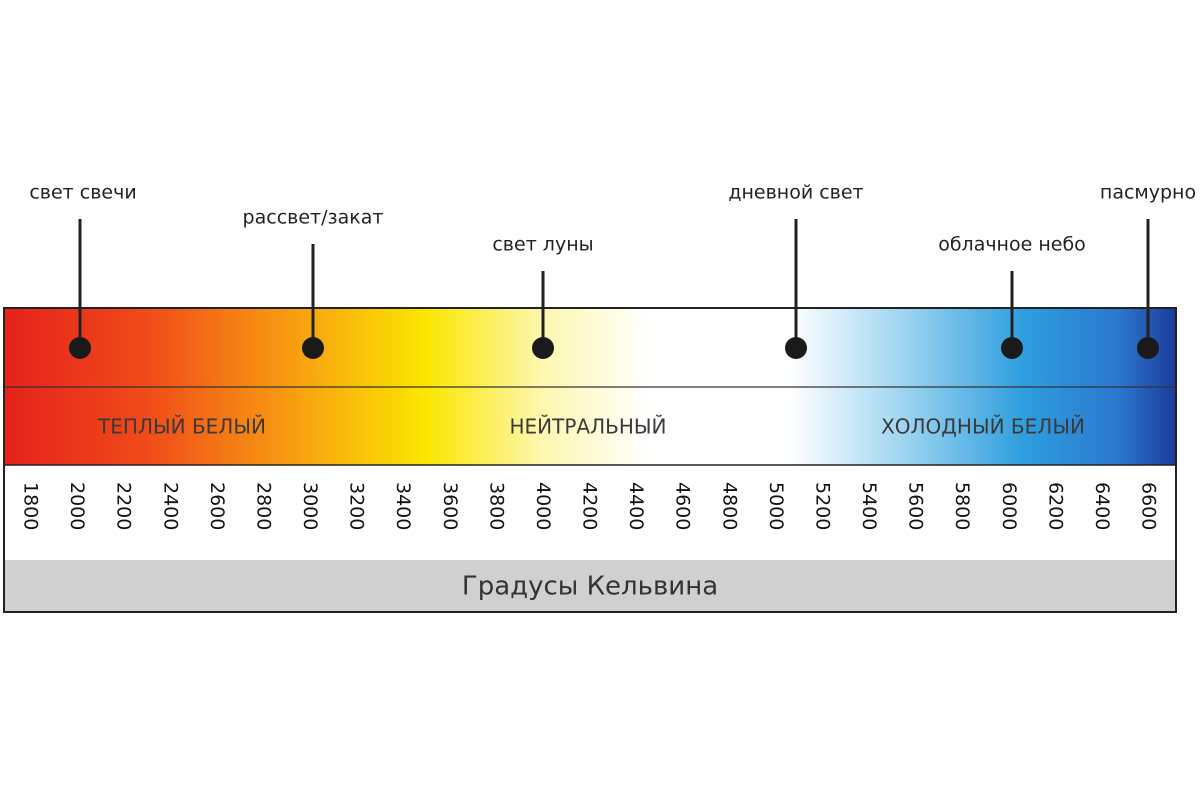 This screenshot has width=1200, height=804. Describe the element at coordinates (683, 506) in the screenshot. I see `scale-label: 4600` at that location.